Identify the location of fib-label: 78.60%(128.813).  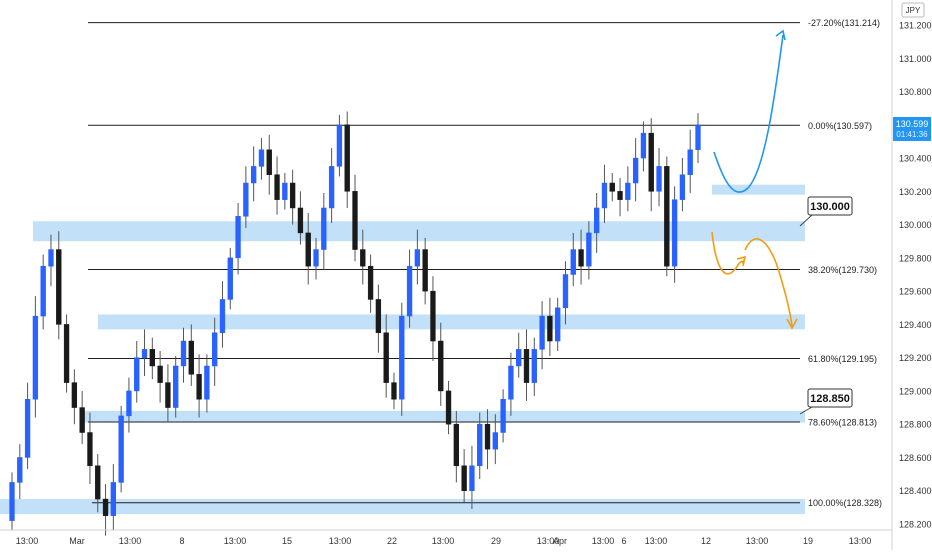
(842, 423).